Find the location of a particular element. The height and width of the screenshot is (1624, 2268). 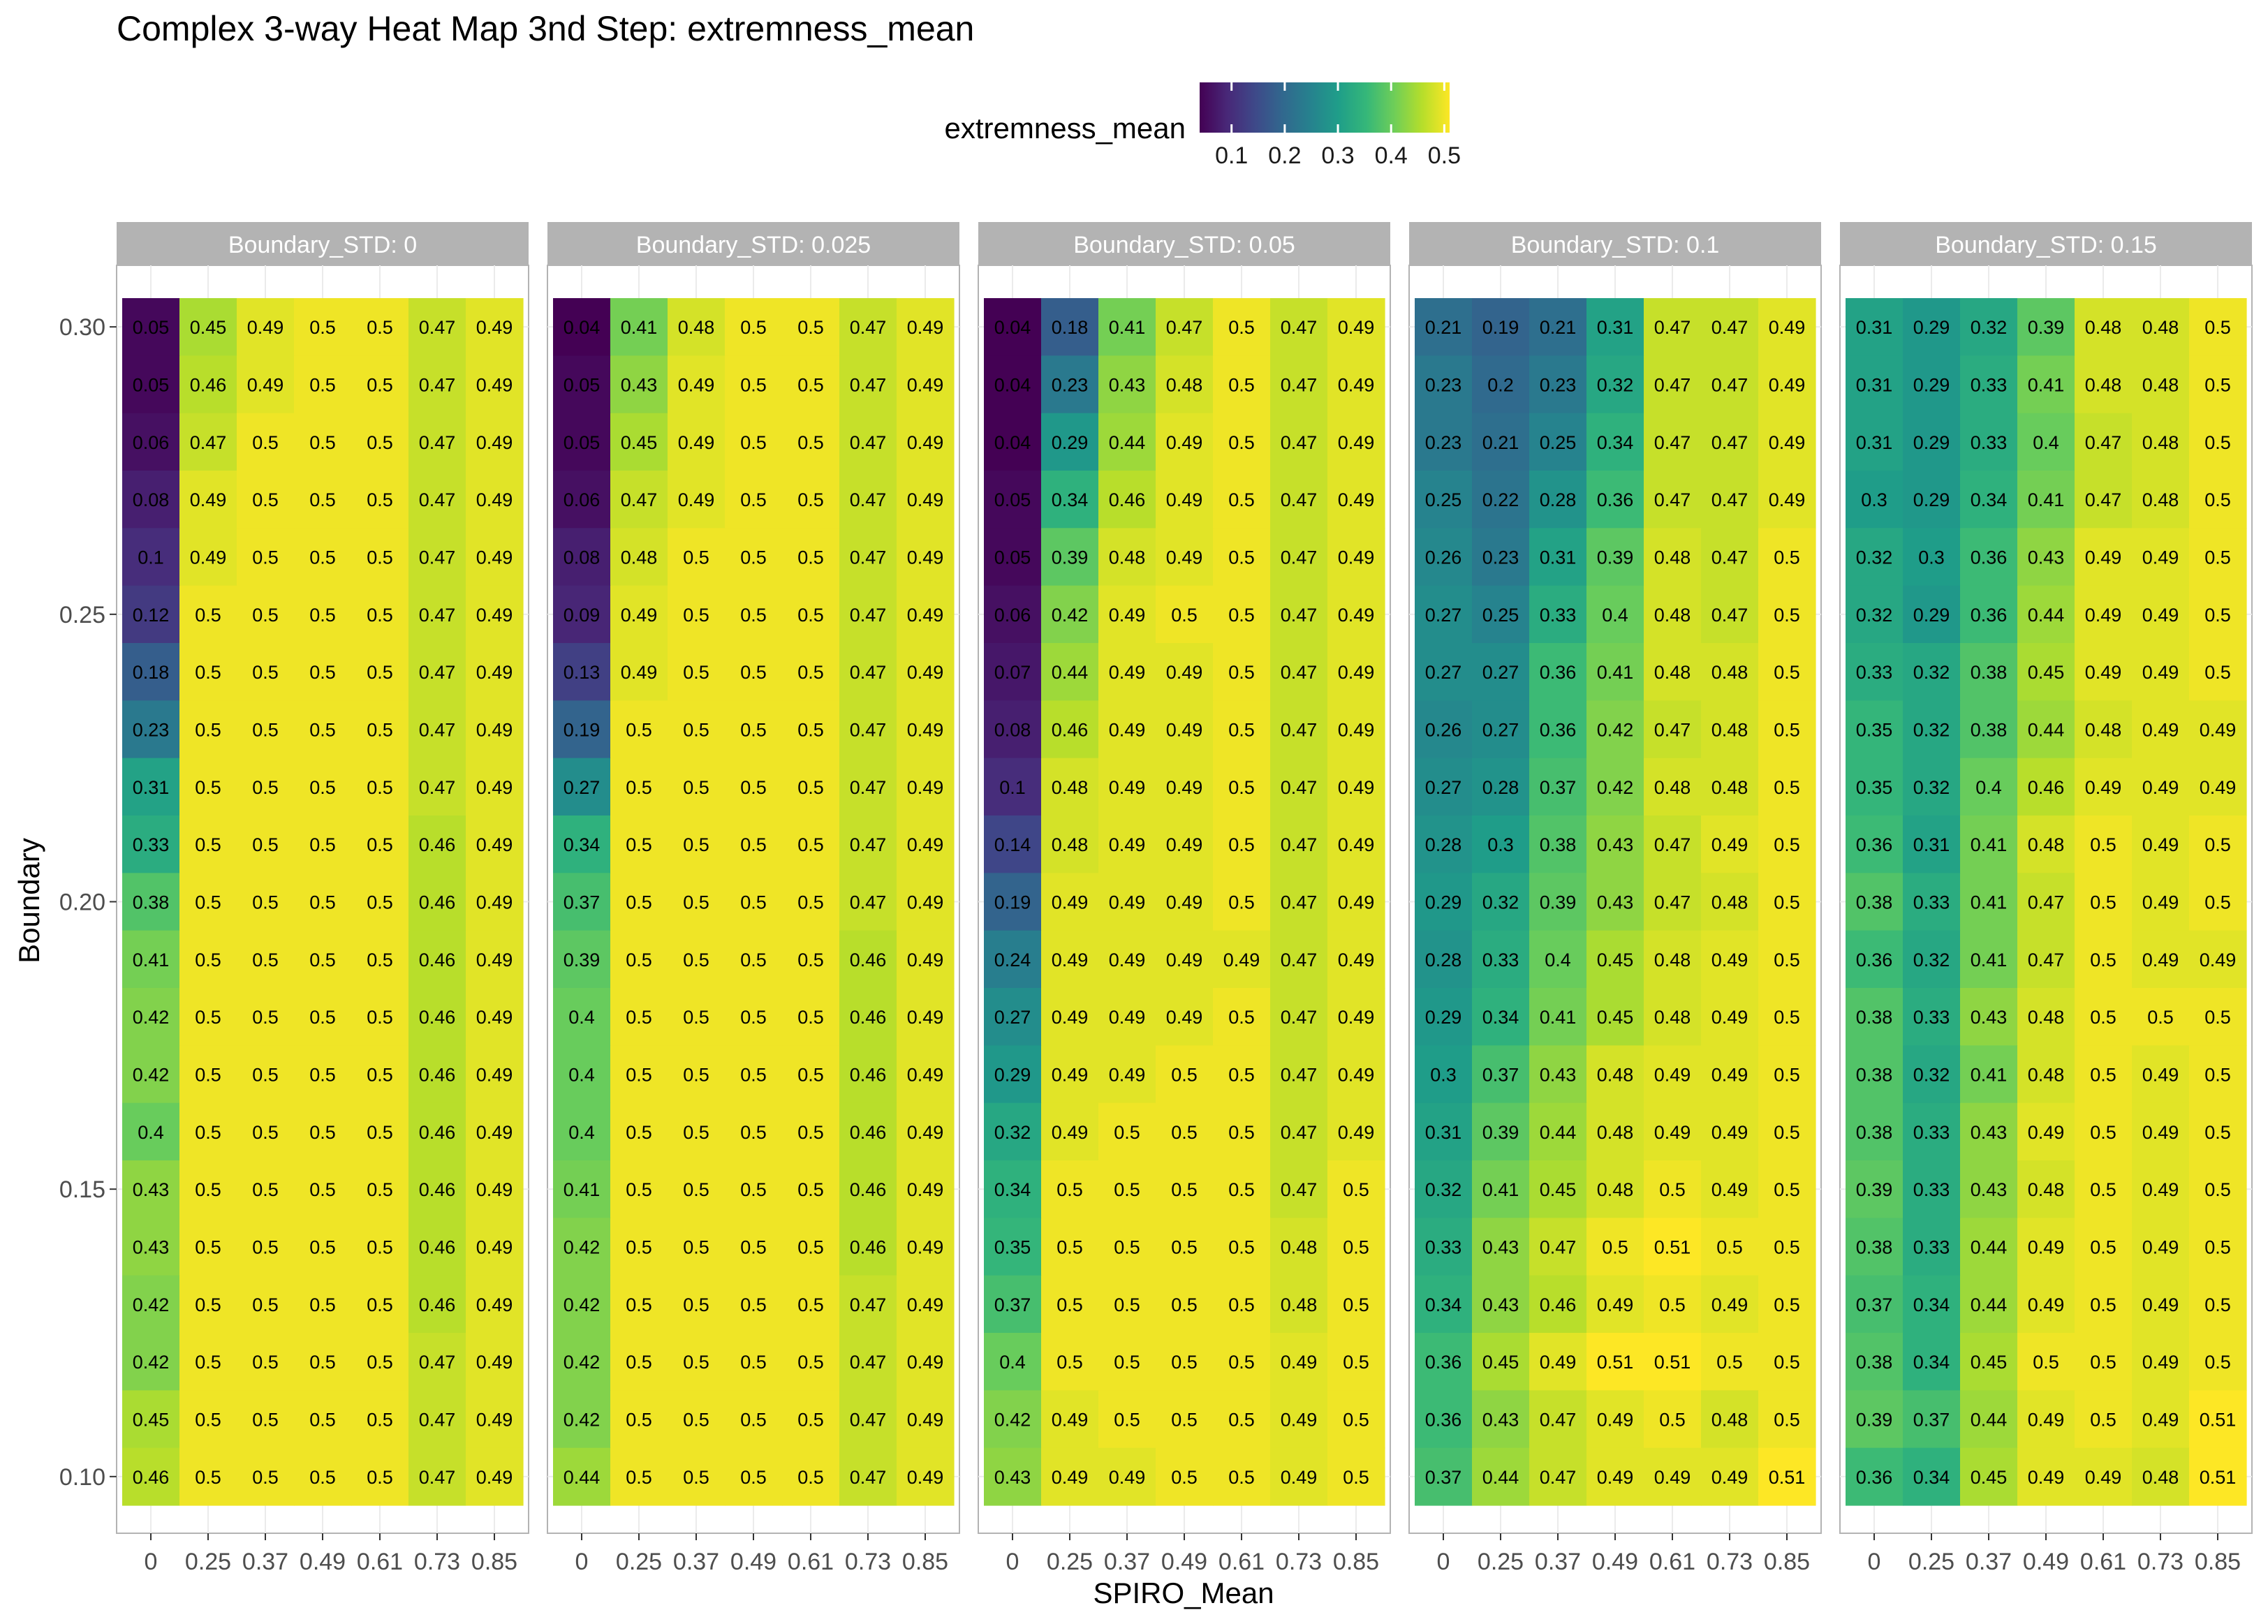

cell-value-label: 0.25 is located at coordinates (1558, 443).